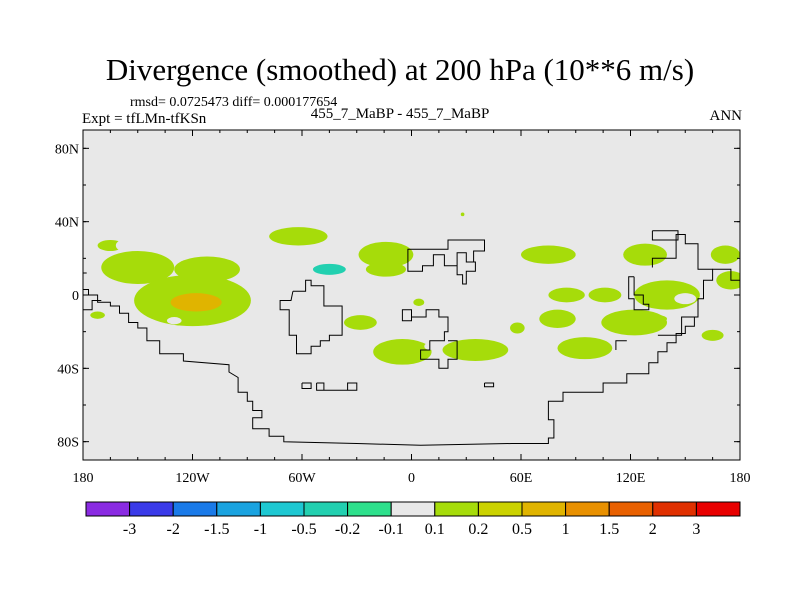 The image size is (800, 600). What do you see at coordinates (75, 296) in the screenshot?
I see `y-tick-label: 0` at bounding box center [75, 296].